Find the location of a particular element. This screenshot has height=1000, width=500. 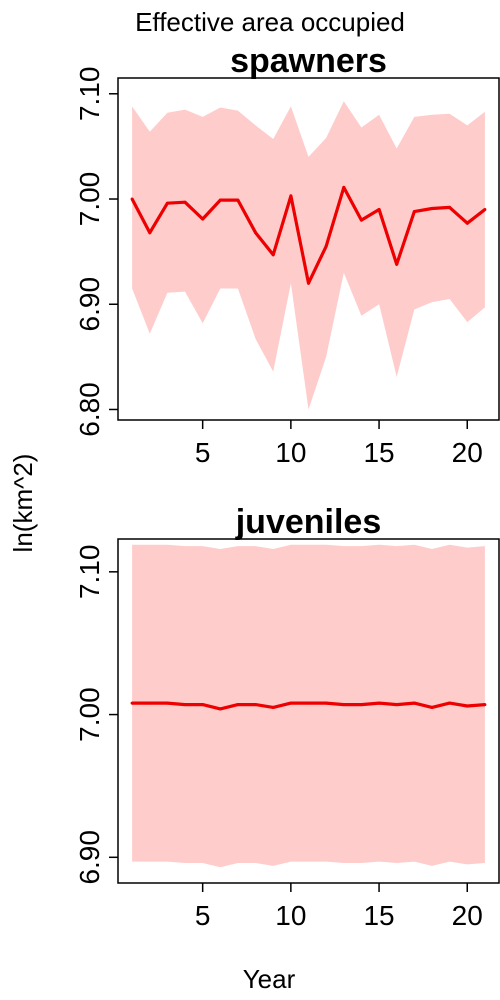

spawners-x-tick-label-10: 10 is located at coordinates (290, 452).